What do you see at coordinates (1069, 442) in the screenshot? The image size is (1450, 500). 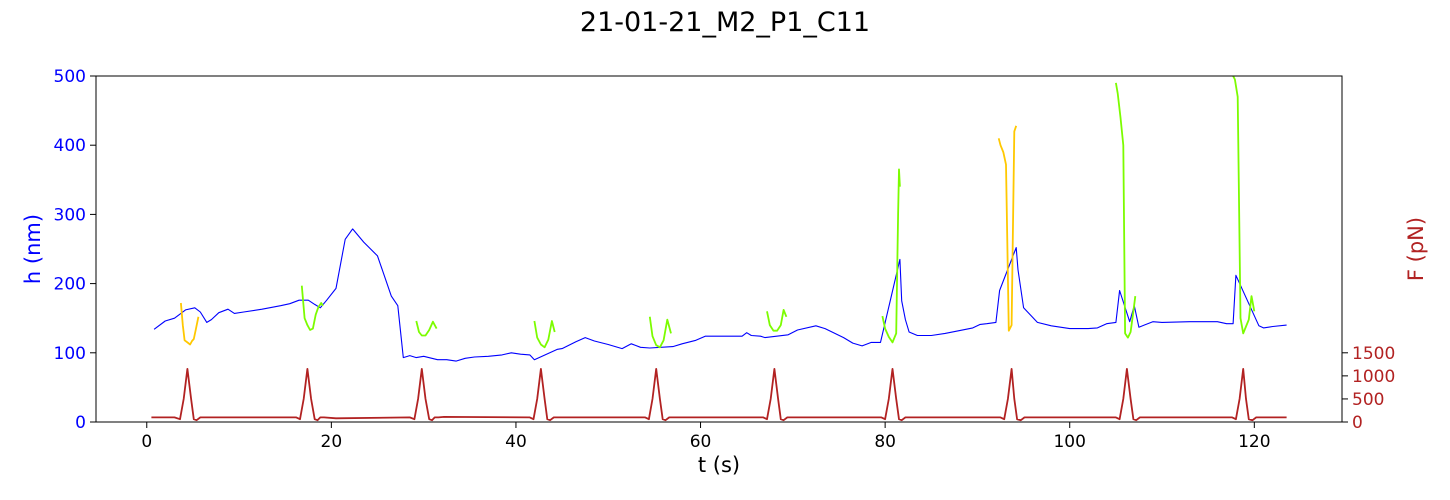 I see `x-tick-label: 100` at bounding box center [1069, 442].